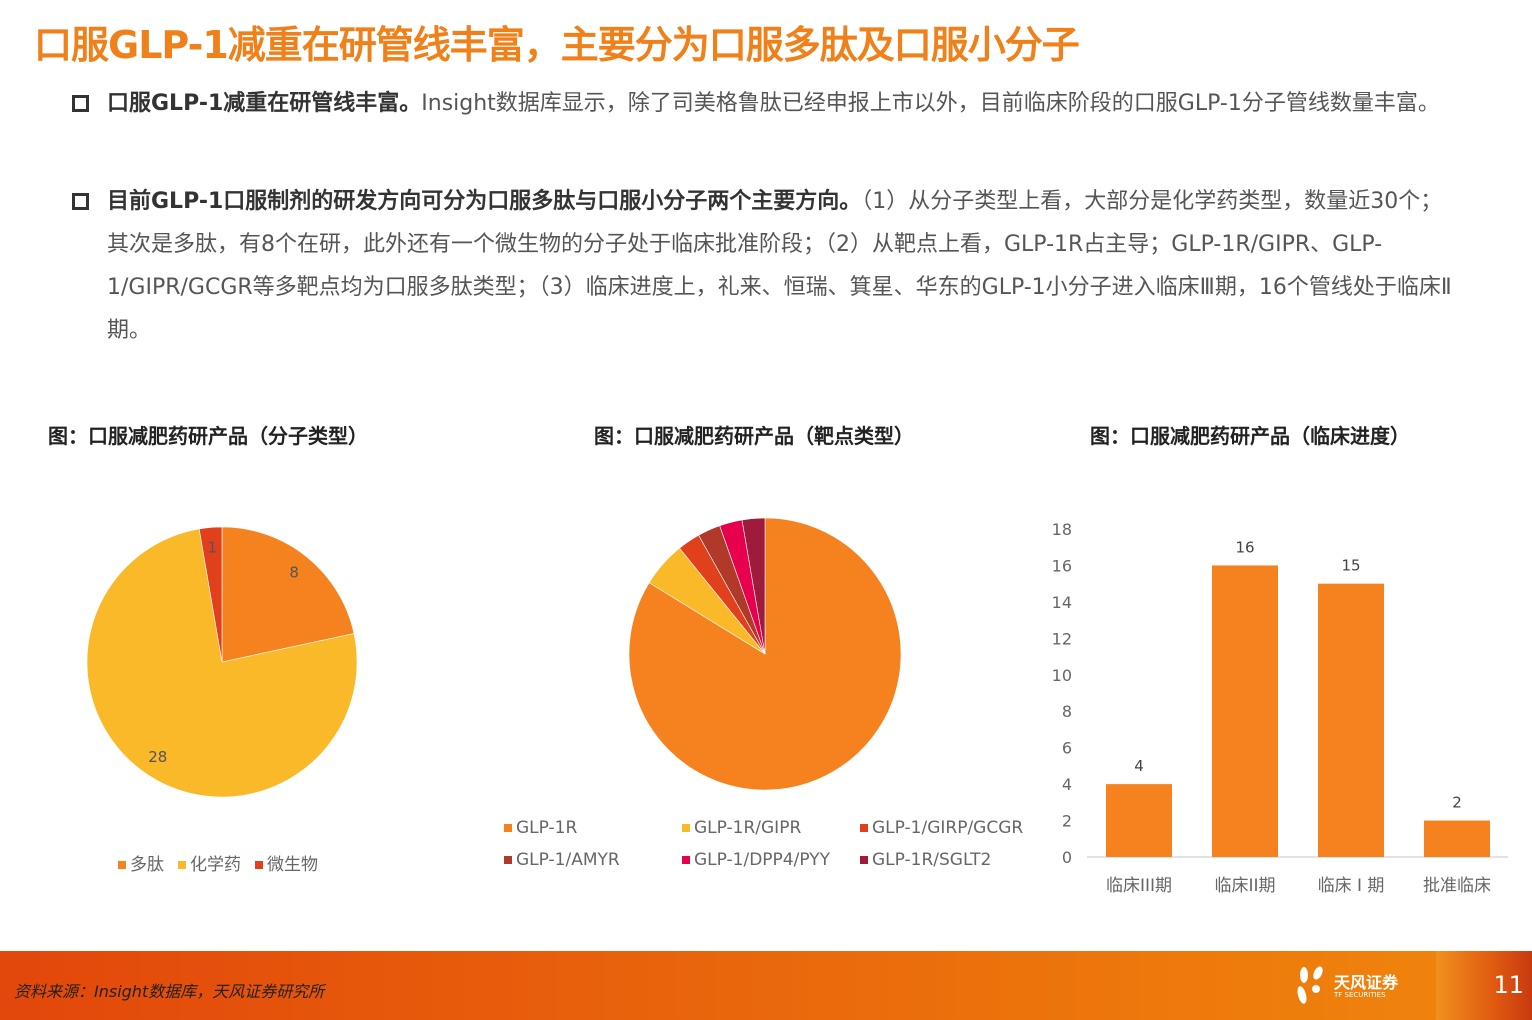 This screenshot has width=1532, height=1020. I want to click on legend-item: GLP-1R/GIPR, so click(771, 828).